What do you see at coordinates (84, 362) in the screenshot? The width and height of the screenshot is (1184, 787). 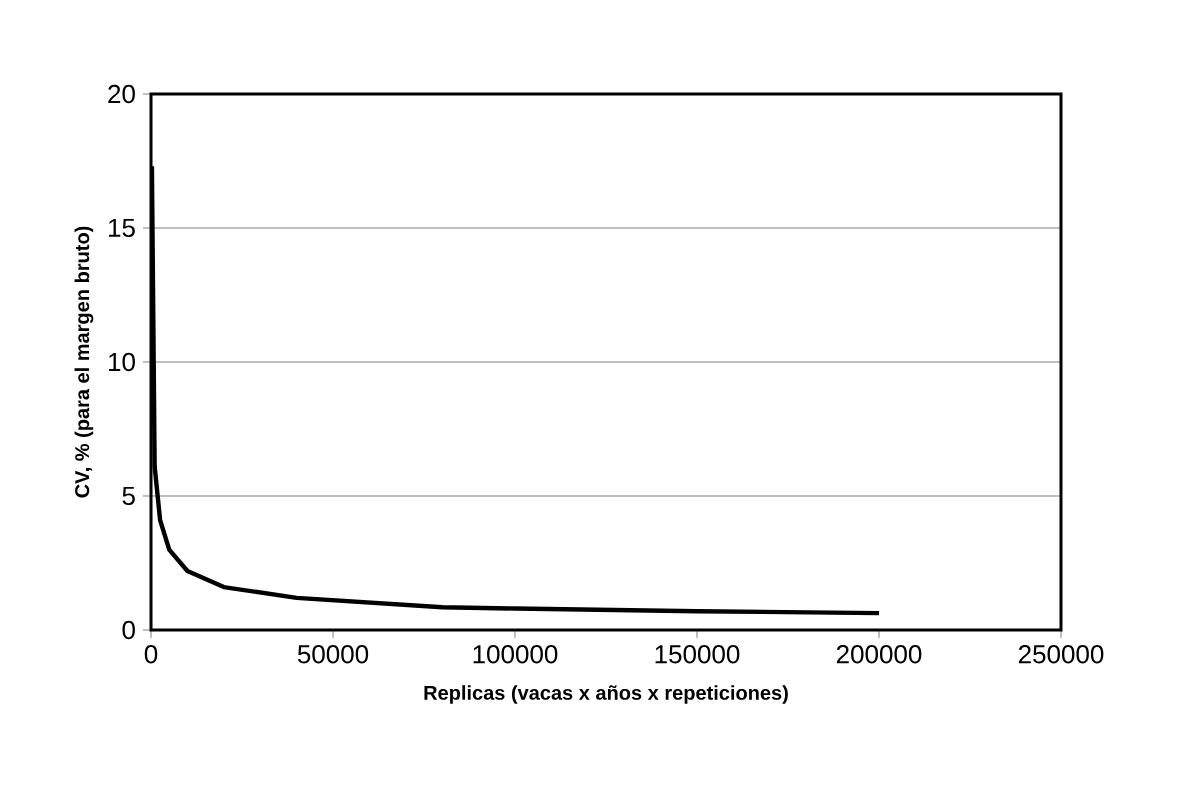 I see `y-axis-title: CV, % (para el margen bruto)` at bounding box center [84, 362].